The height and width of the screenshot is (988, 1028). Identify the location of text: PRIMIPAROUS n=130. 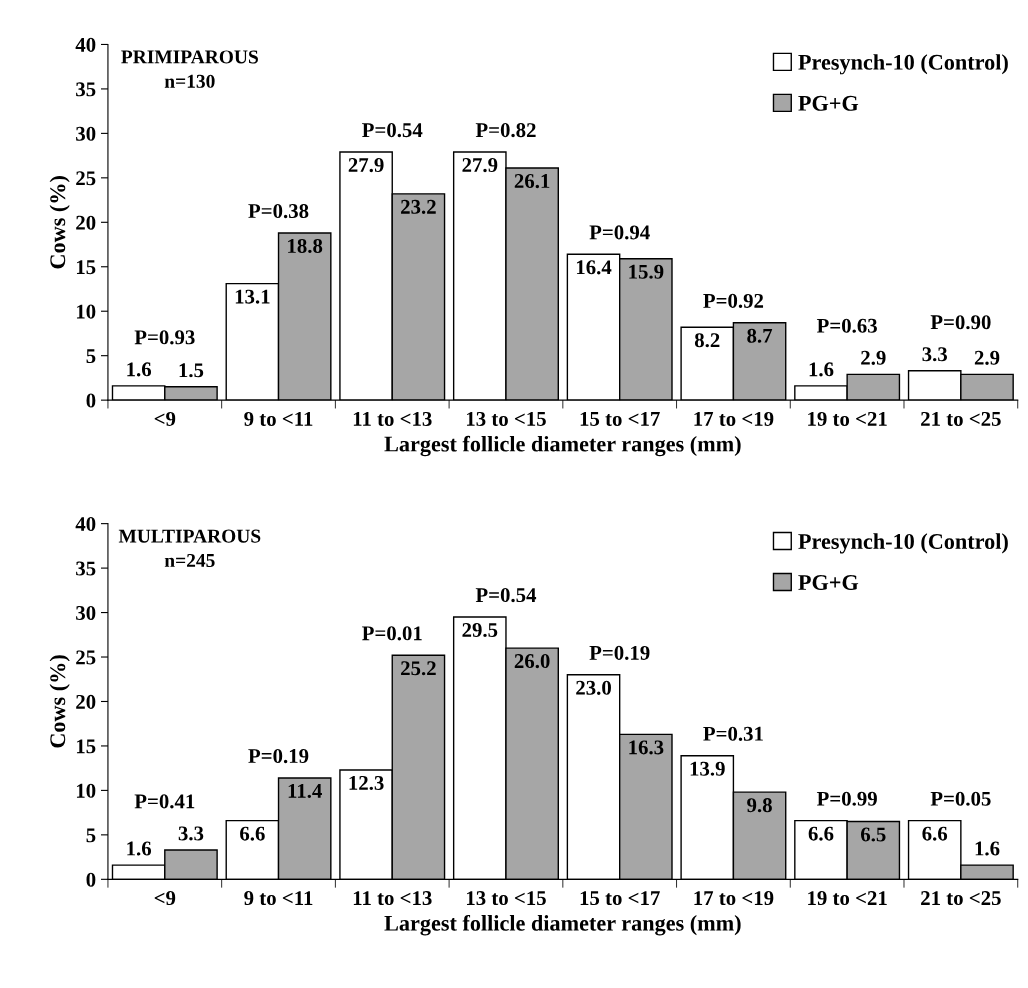
(189, 69).